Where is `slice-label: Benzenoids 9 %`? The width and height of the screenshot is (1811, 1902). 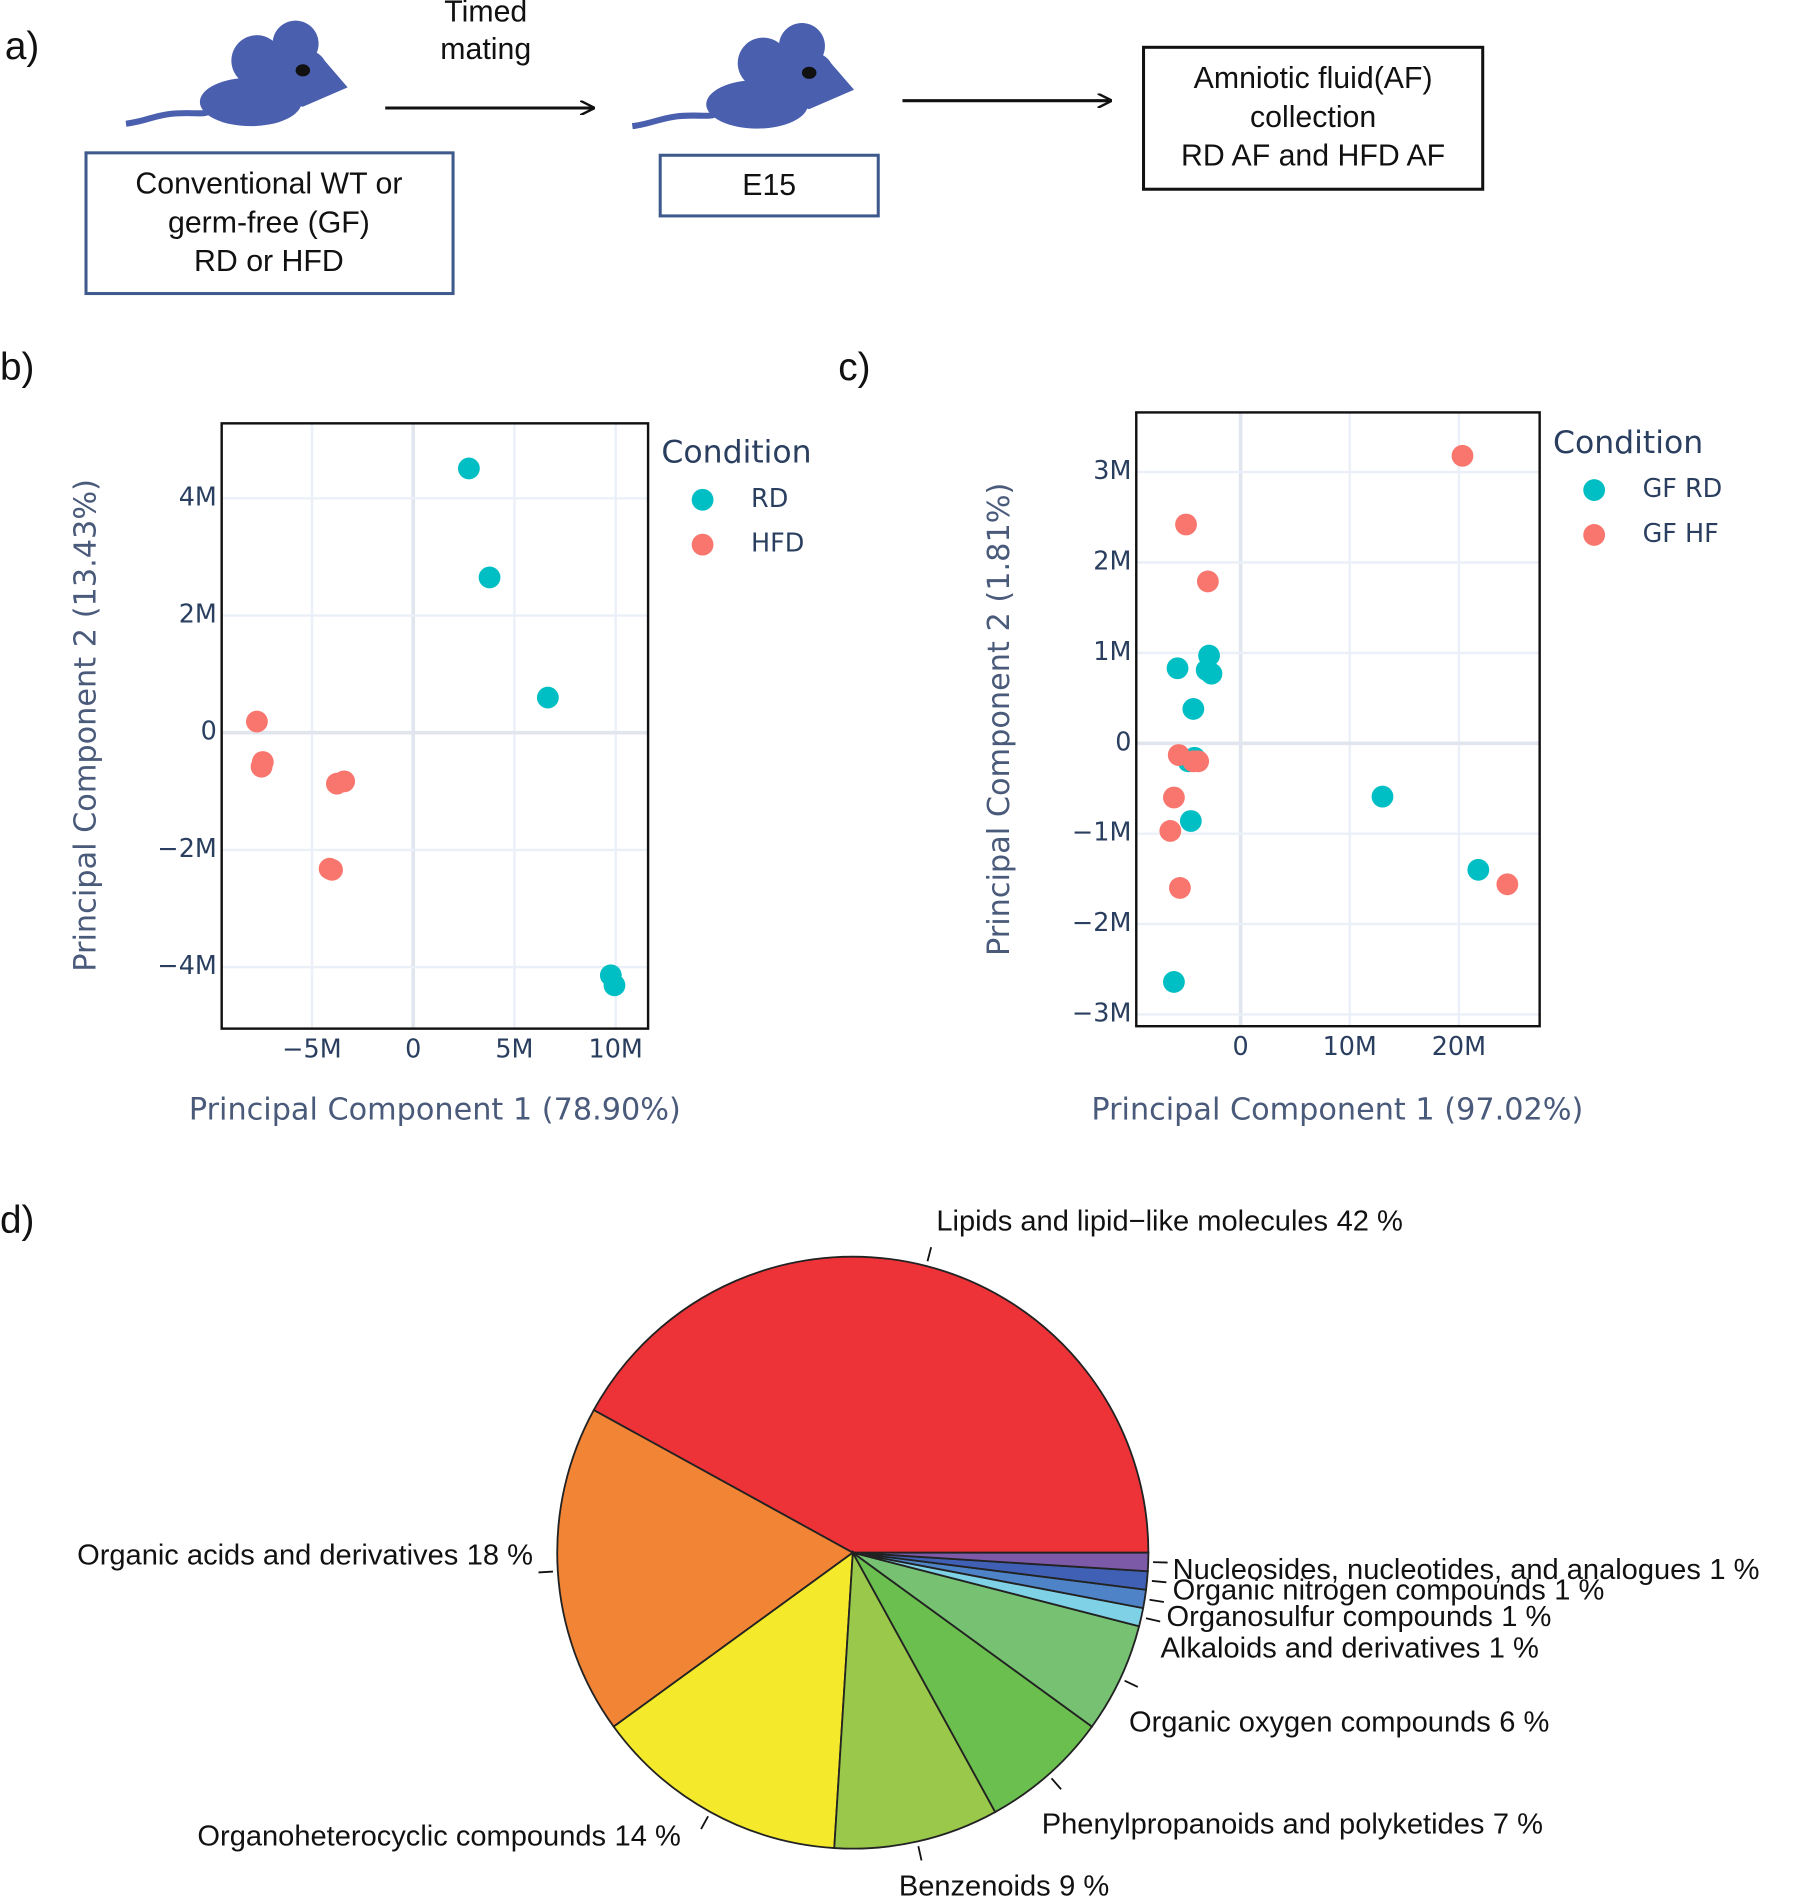 slice-label: Benzenoids 9 % is located at coordinates (1004, 1886).